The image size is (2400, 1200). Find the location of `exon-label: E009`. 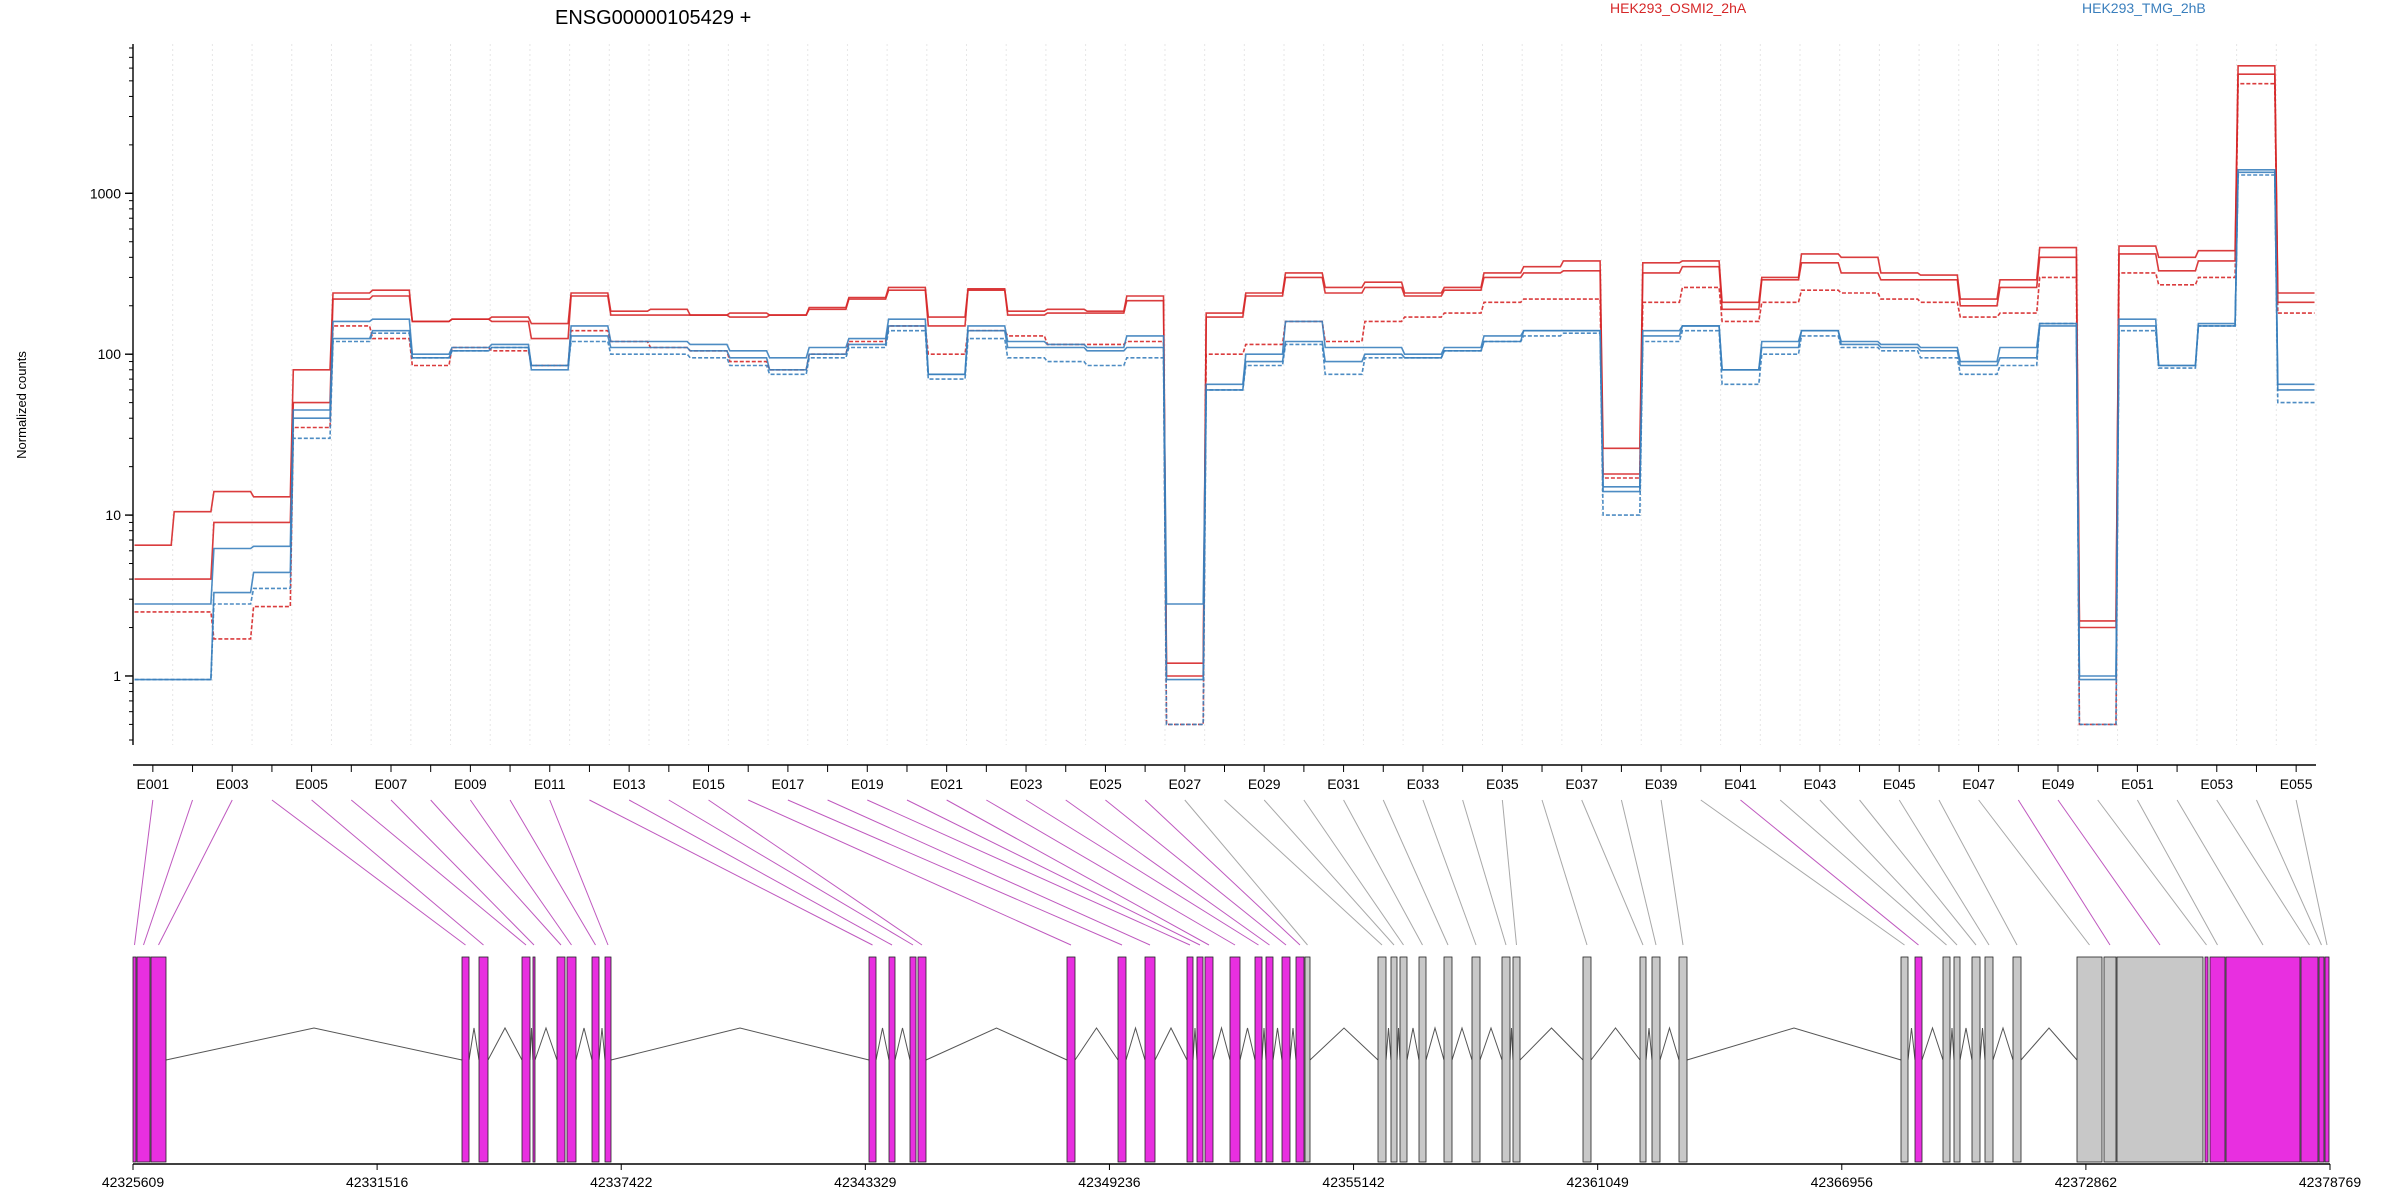

exon-label: E009 is located at coordinates (470, 784).